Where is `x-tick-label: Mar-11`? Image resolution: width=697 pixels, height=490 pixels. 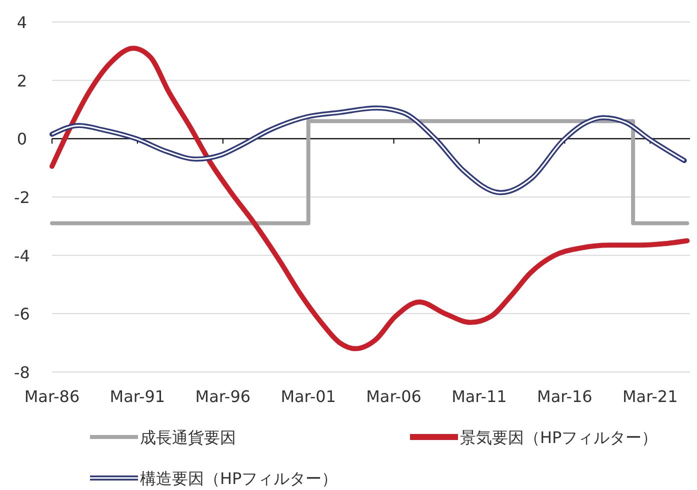 x-tick-label: Mar-11 is located at coordinates (479, 396).